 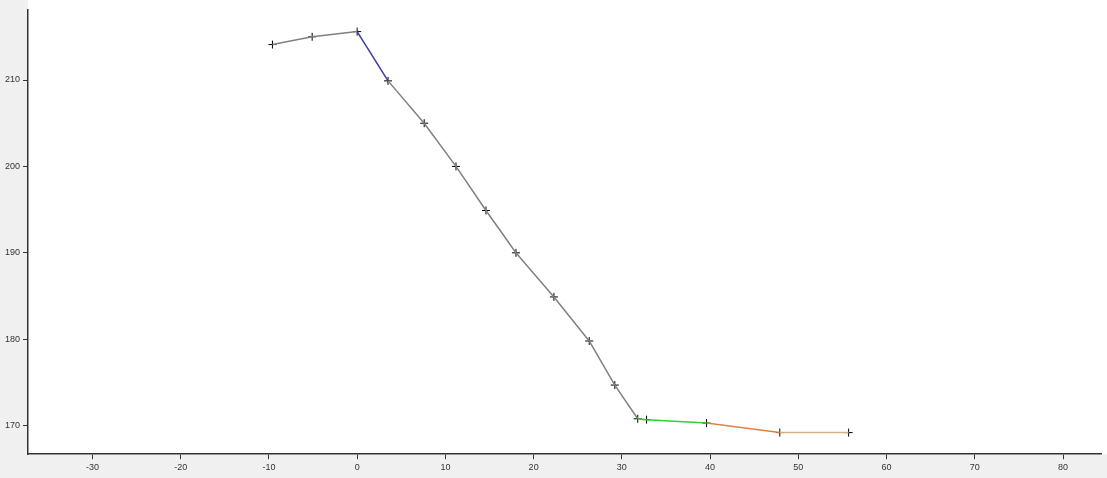 I want to click on x-tick-label: 10, so click(x=445, y=467).